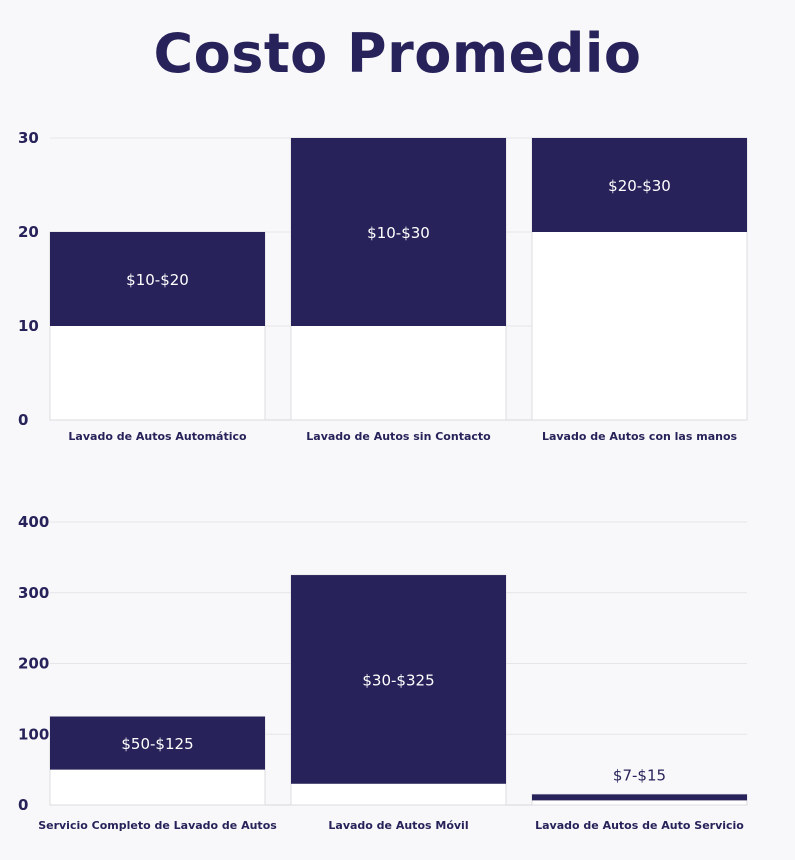 The image size is (795, 860). Describe the element at coordinates (640, 436) in the screenshot. I see `x-category-label: Lavado de Autos con las manos` at that location.